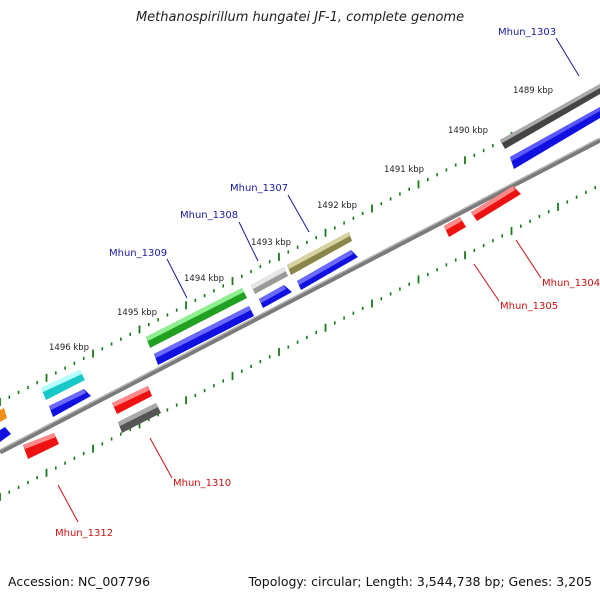 This screenshot has height=600, width=600. What do you see at coordinates (63, 385) in the screenshot?
I see `gene-cyan` at bounding box center [63, 385].